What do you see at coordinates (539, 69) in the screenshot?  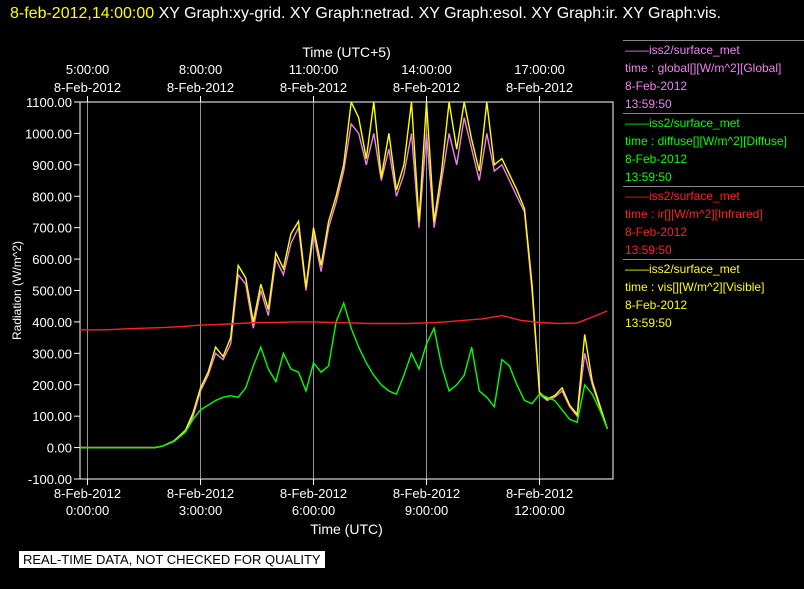 I see `x2-tick-time-label: 17:00:00` at bounding box center [539, 69].